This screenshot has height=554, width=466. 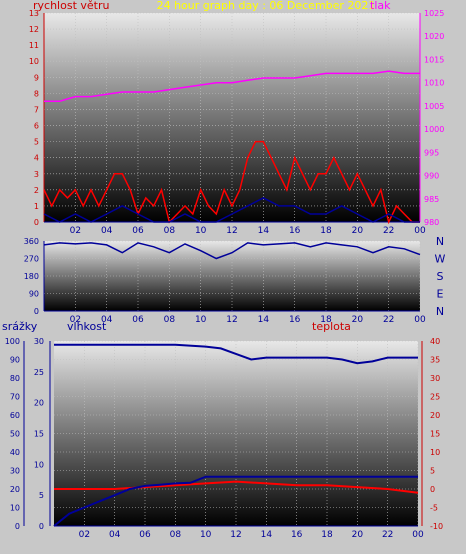 What do you see at coordinates (331, 326) in the screenshot?
I see `temperature-axis-label: teplota` at bounding box center [331, 326].